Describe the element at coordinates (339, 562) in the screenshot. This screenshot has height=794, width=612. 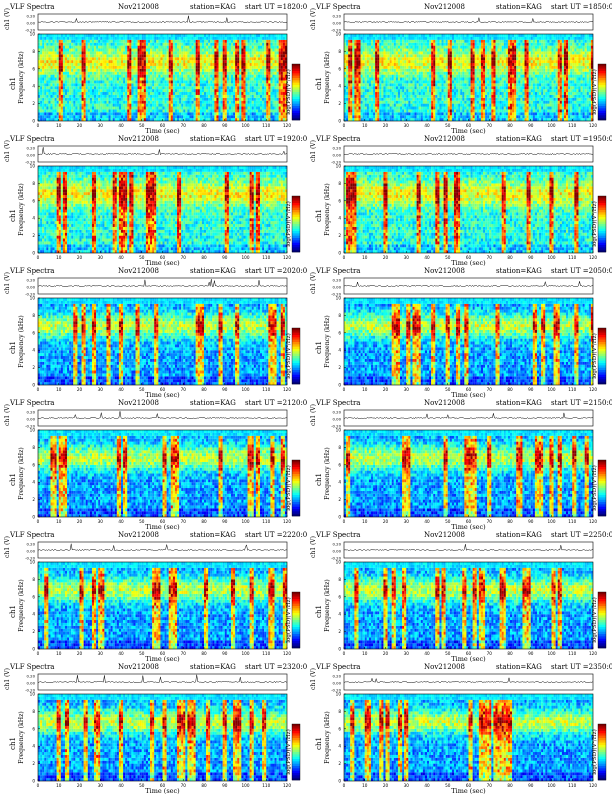
I see `y-tick-label: 10` at that location.